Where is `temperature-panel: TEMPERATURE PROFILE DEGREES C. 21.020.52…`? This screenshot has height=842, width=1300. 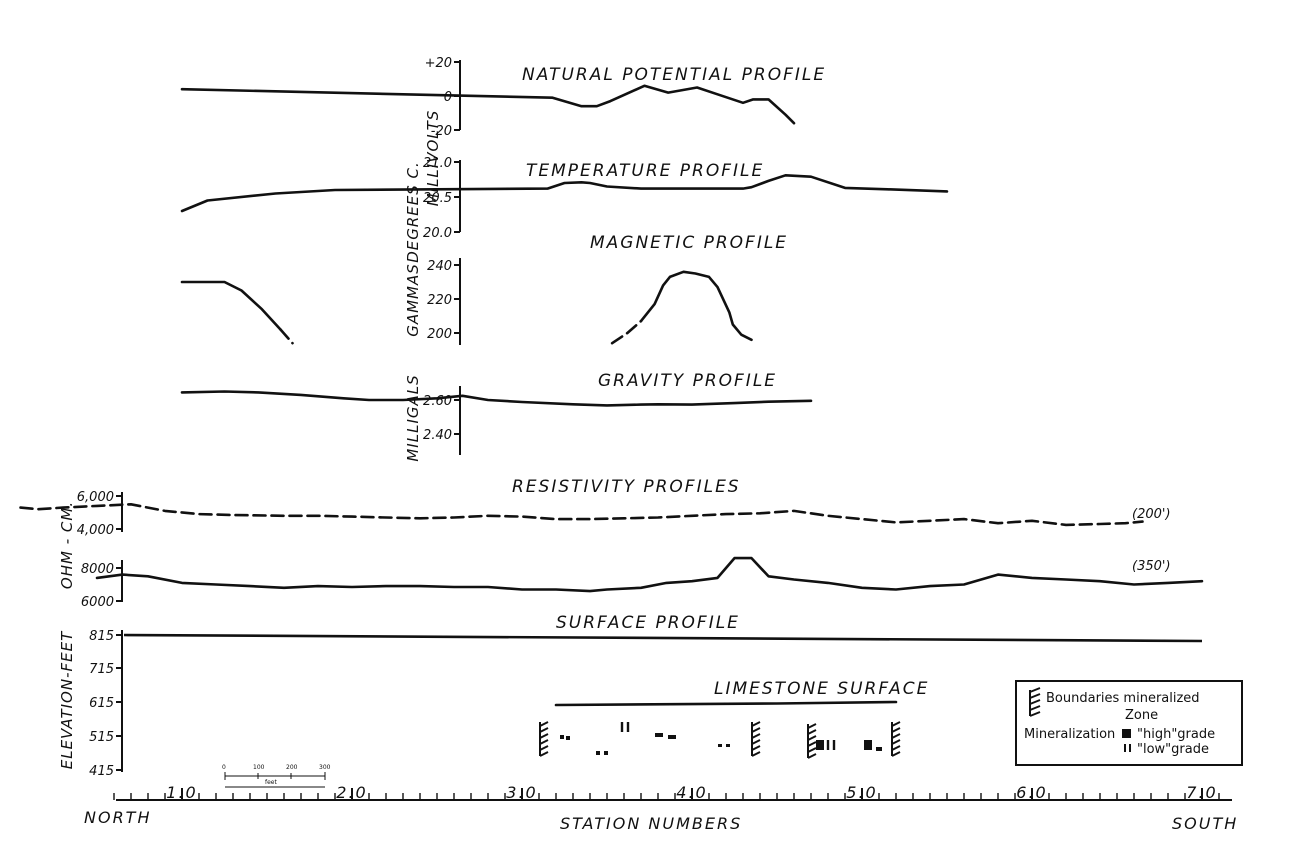
temperature-panel: TEMPERATURE PROFILE DEGREES C. 21.020.52… is located at coordinates (564, 209).